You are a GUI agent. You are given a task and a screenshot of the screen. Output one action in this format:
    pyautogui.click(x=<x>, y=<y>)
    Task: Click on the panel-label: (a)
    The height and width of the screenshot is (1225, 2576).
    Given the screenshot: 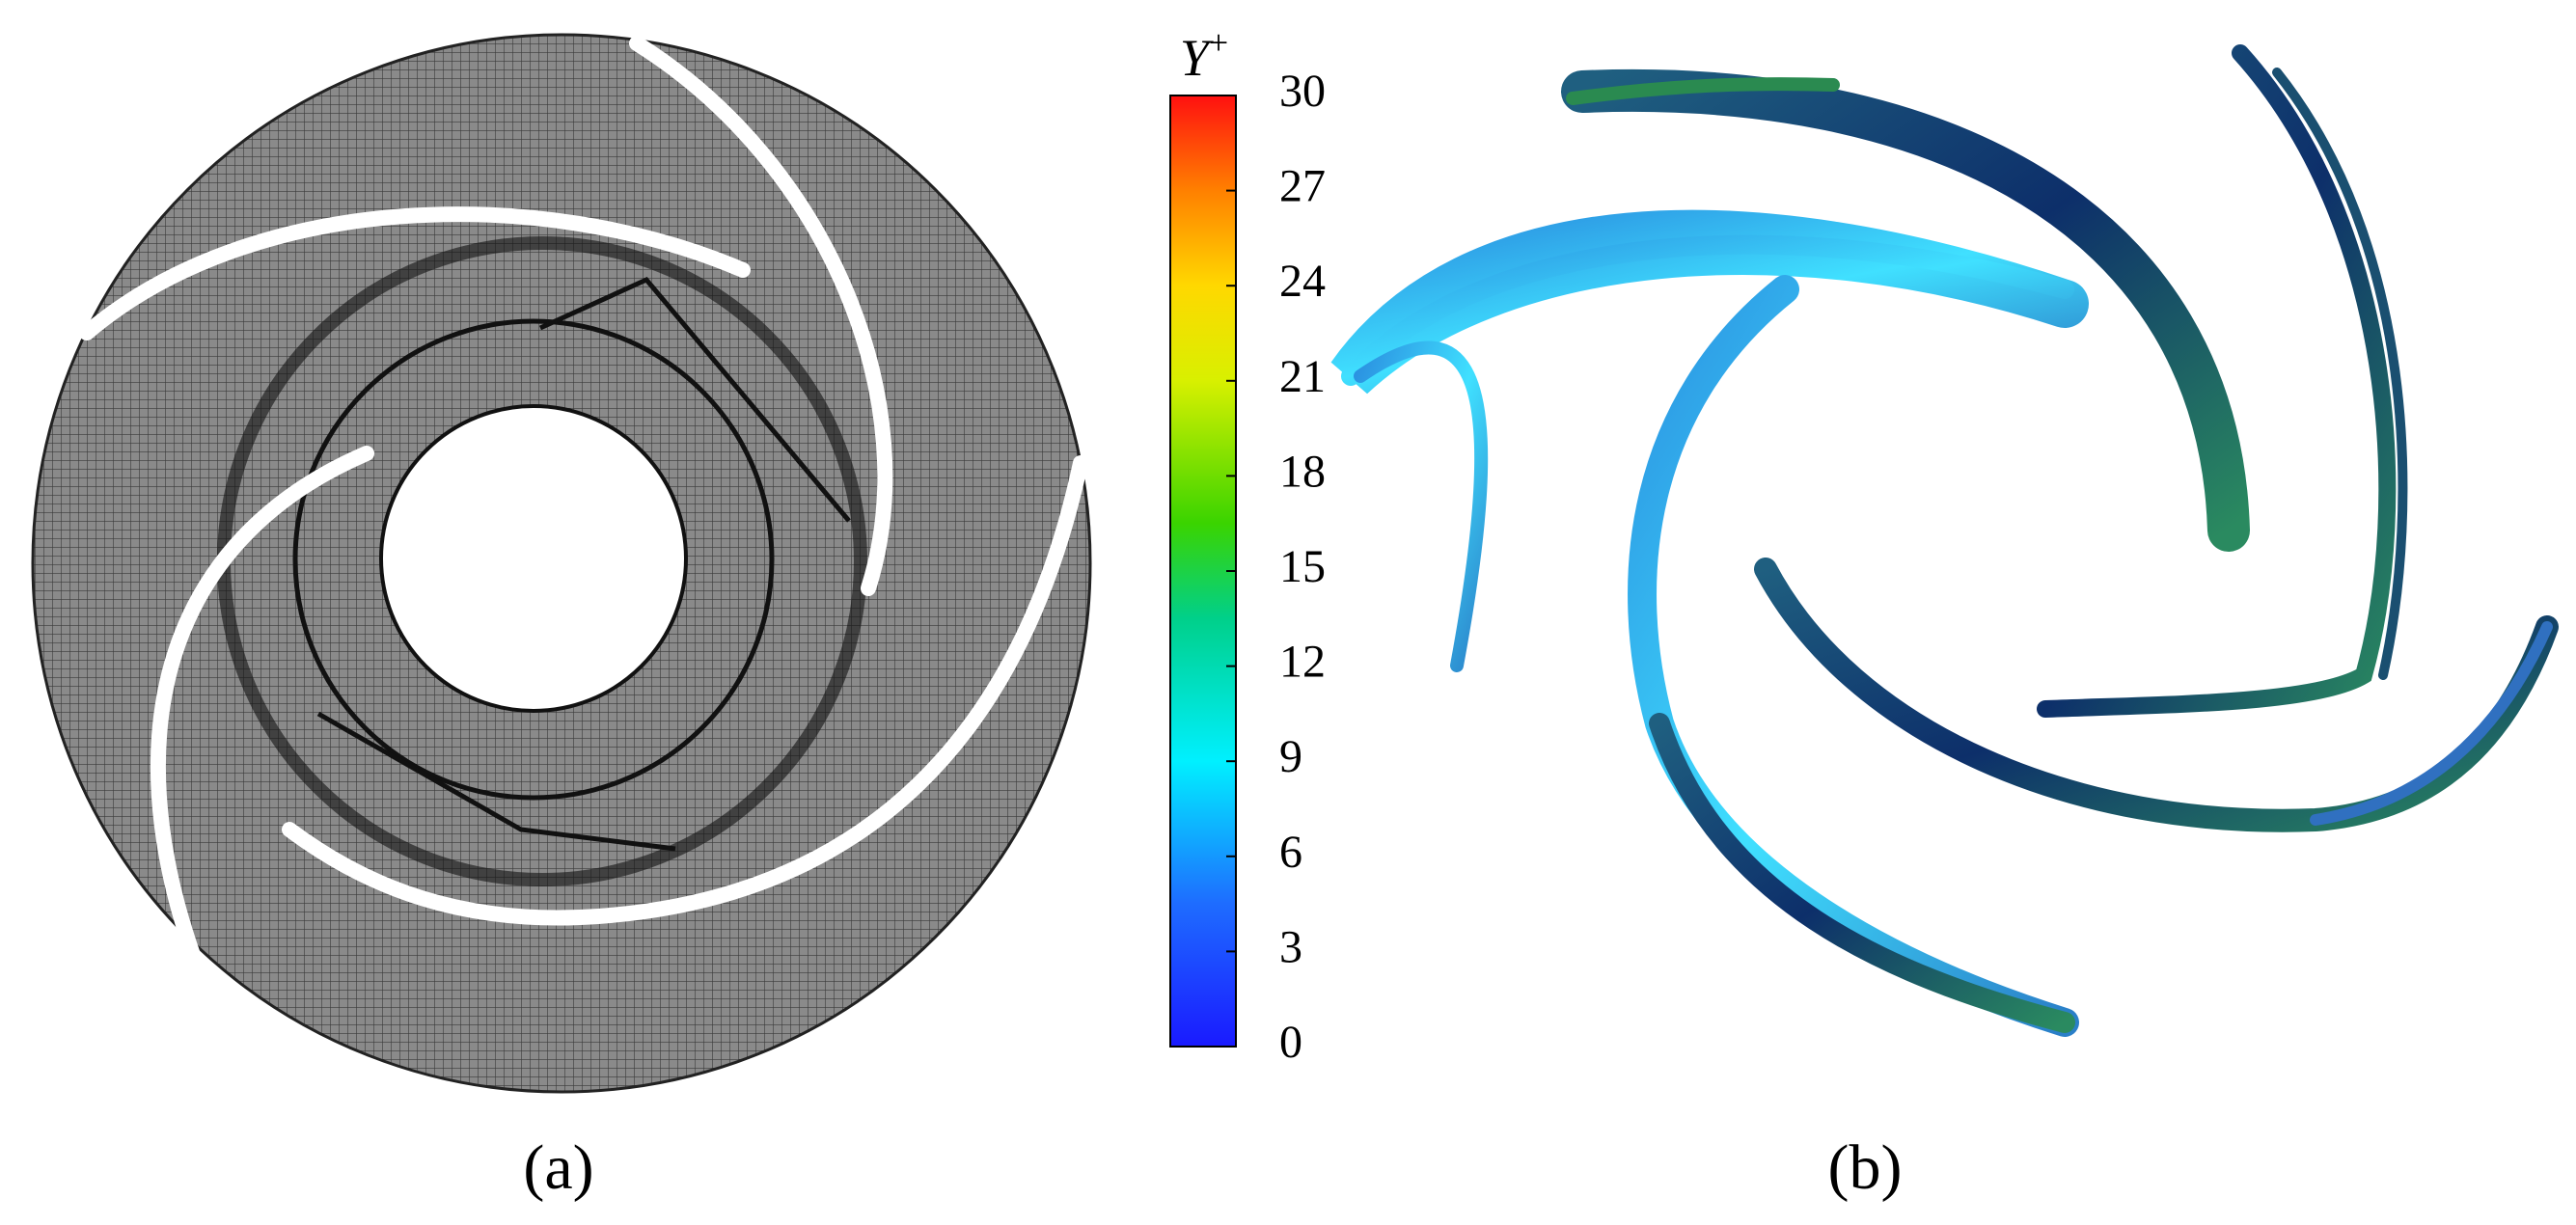 What is the action you would take?
    pyautogui.click(x=558, y=1167)
    